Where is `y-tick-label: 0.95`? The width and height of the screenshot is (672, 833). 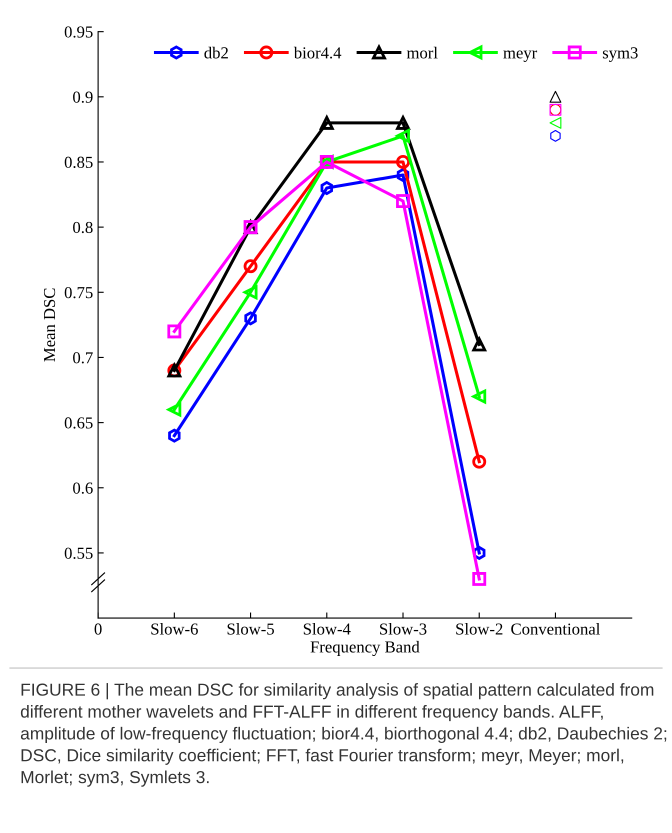 y-tick-label: 0.95 is located at coordinates (78, 32).